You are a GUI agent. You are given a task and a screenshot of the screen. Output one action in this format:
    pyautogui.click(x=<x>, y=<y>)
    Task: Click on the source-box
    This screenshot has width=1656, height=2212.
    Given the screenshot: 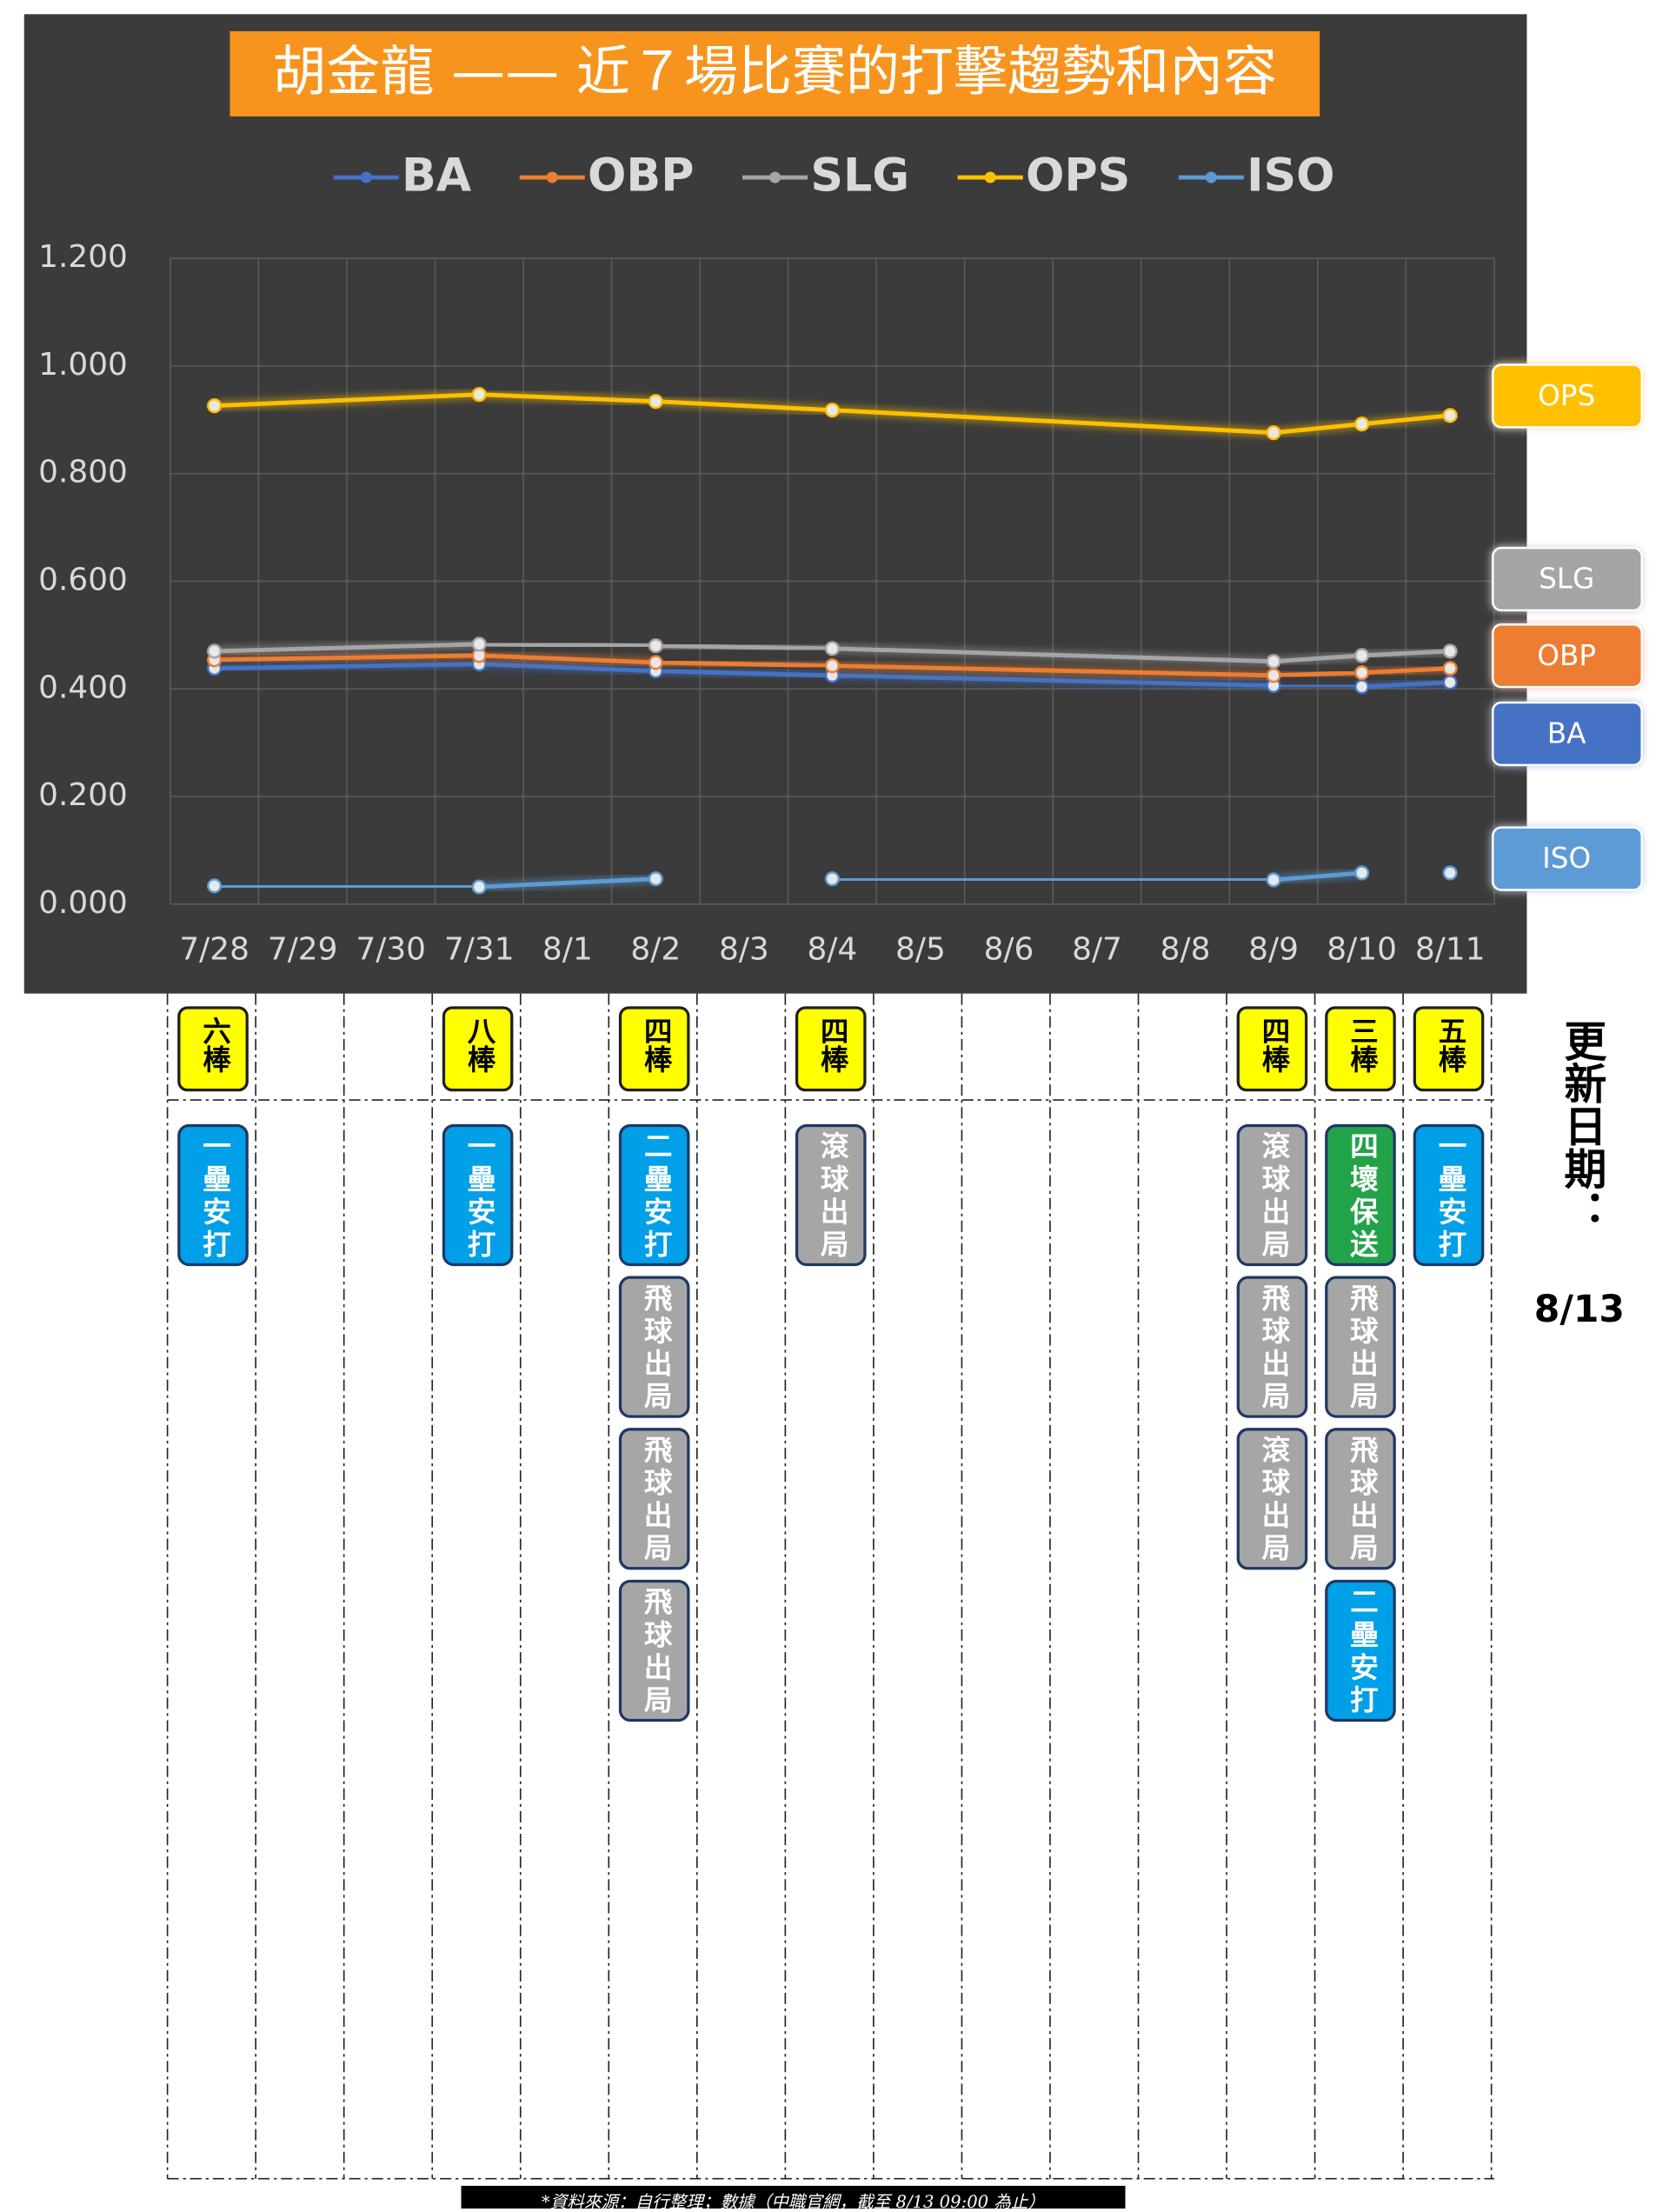 What is the action you would take?
    pyautogui.click(x=793, y=2198)
    